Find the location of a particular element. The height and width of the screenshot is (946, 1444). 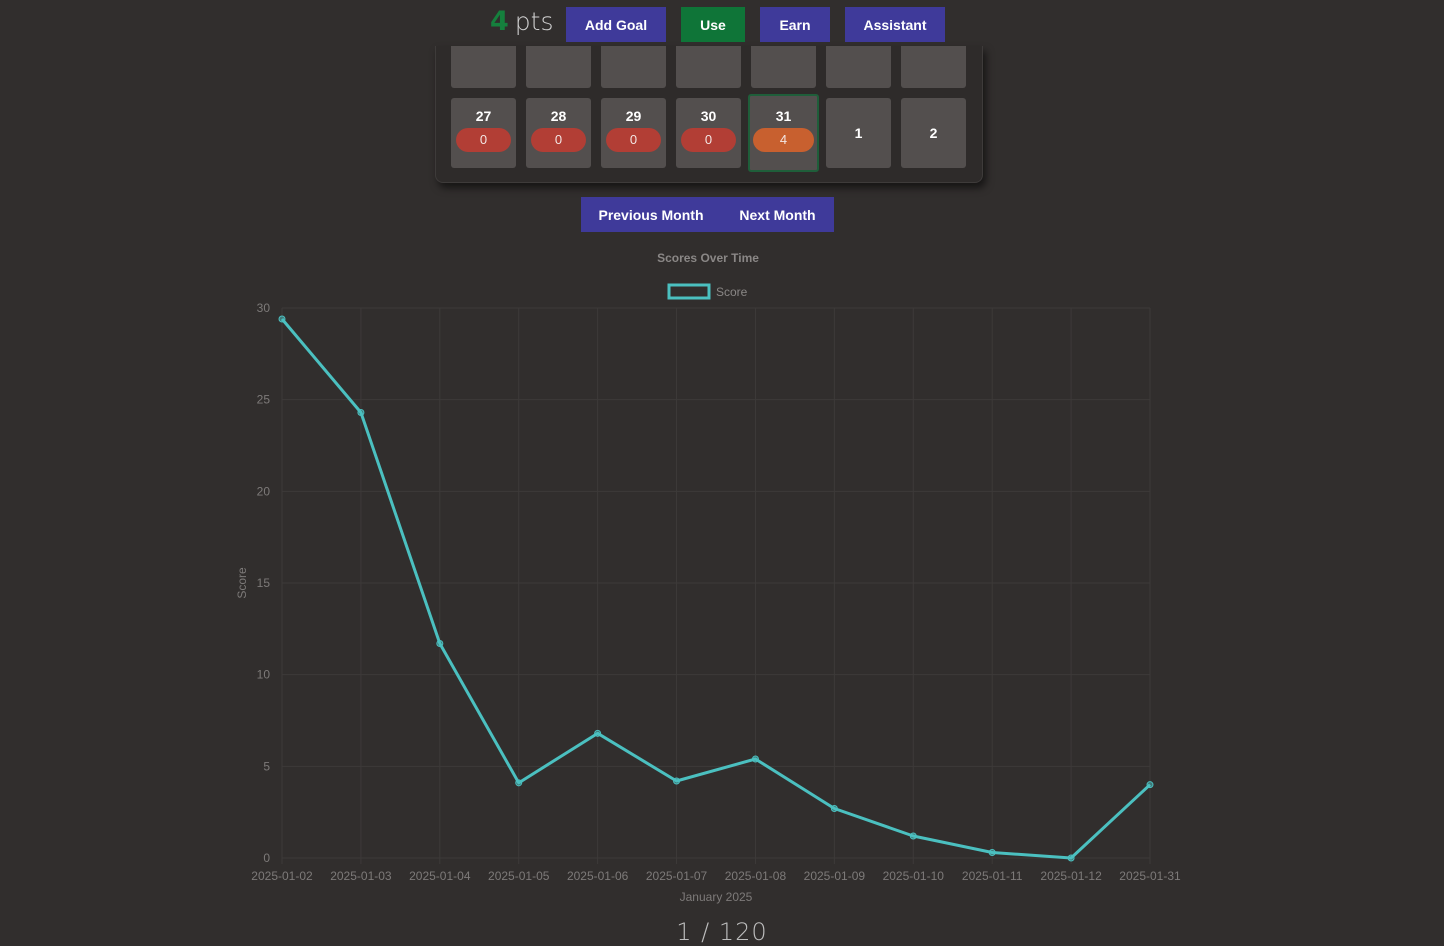

legend-label: Score is located at coordinates (732, 292).